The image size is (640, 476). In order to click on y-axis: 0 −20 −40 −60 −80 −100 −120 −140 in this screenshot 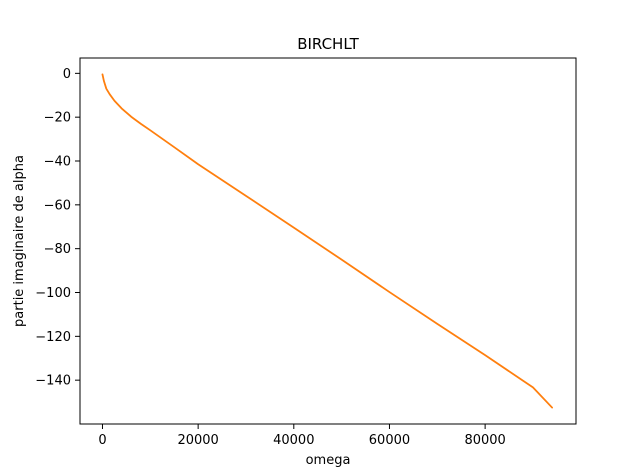, I will do `click(57, 228)`.